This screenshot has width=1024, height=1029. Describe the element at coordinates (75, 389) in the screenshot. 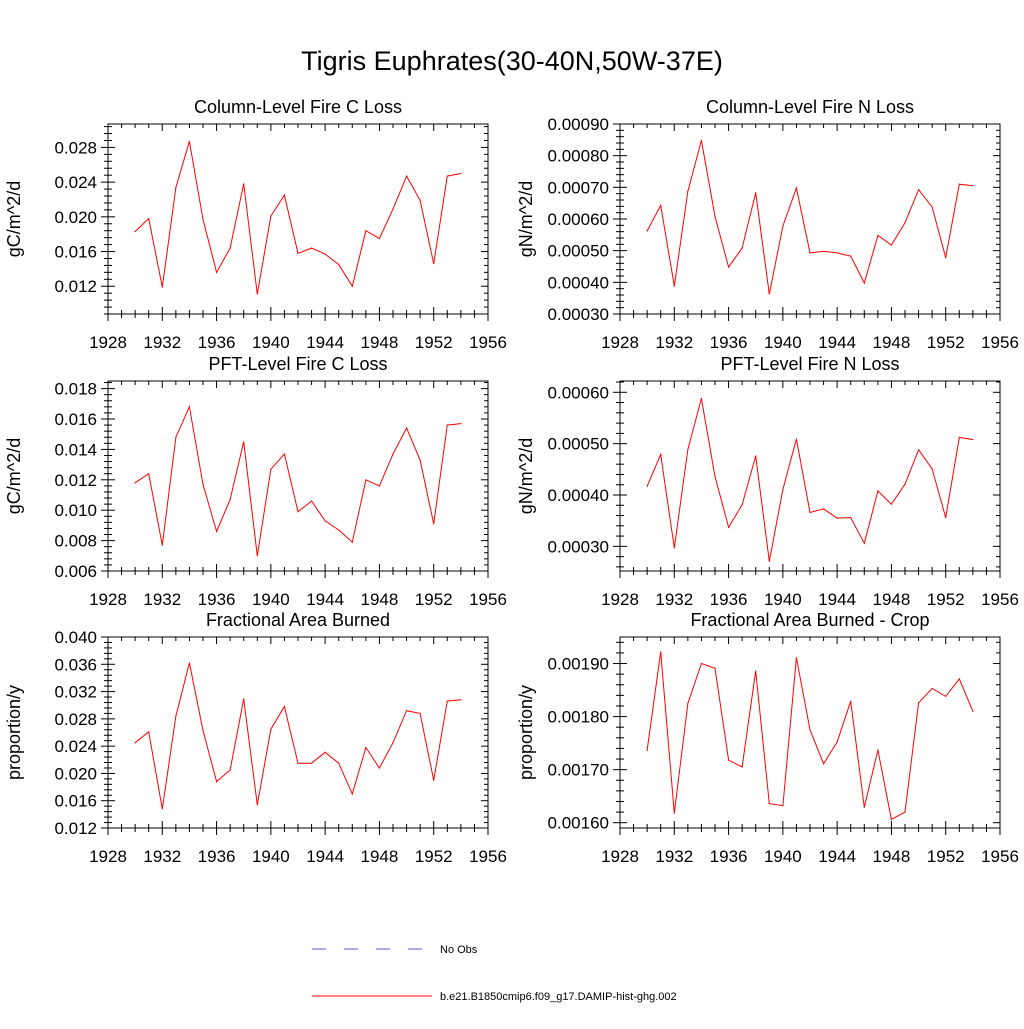

I see `y-tick-label: 0.018` at that location.